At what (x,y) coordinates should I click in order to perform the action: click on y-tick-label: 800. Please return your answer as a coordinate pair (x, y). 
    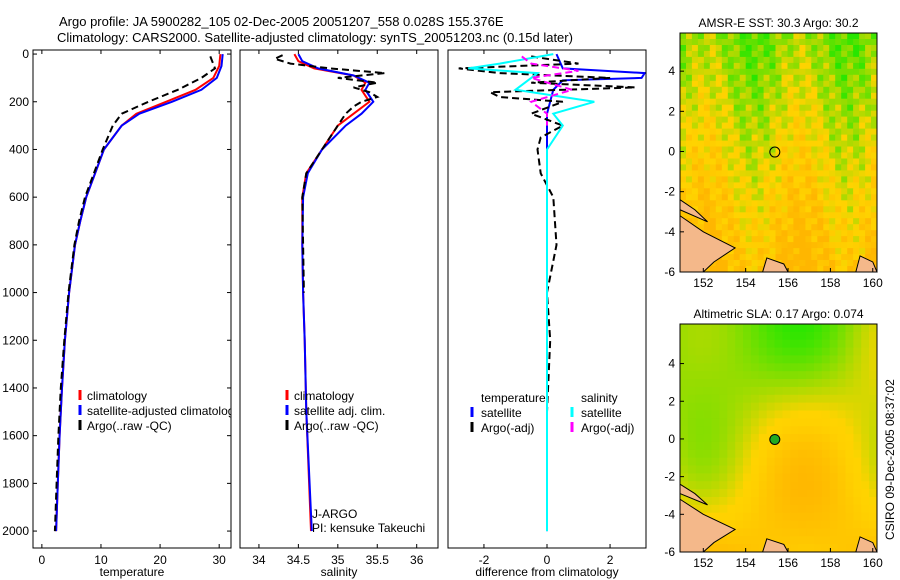
    Looking at the image, I should click on (19, 245).